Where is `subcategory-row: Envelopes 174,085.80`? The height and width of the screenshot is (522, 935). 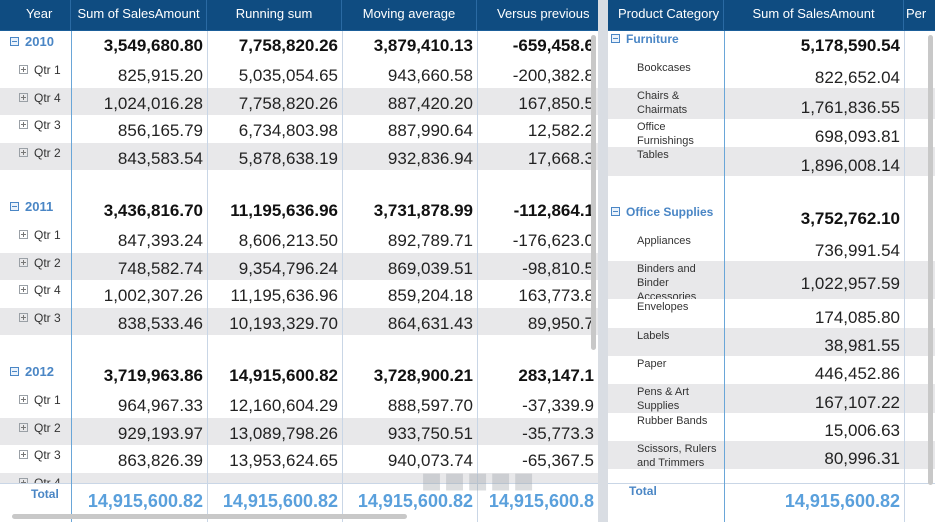 subcategory-row: Envelopes 174,085.80 is located at coordinates (771, 313).